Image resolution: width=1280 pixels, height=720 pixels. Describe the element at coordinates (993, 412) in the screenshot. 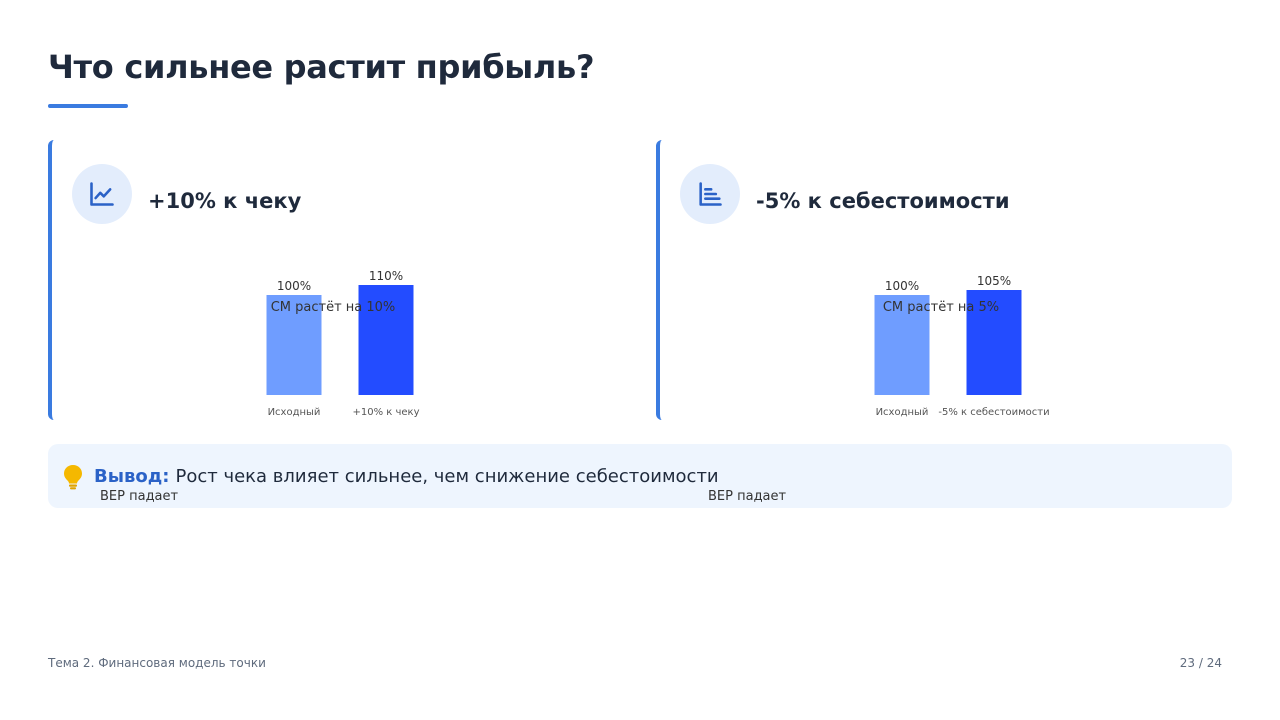

I see `category-label: -5% к себестоимости` at that location.